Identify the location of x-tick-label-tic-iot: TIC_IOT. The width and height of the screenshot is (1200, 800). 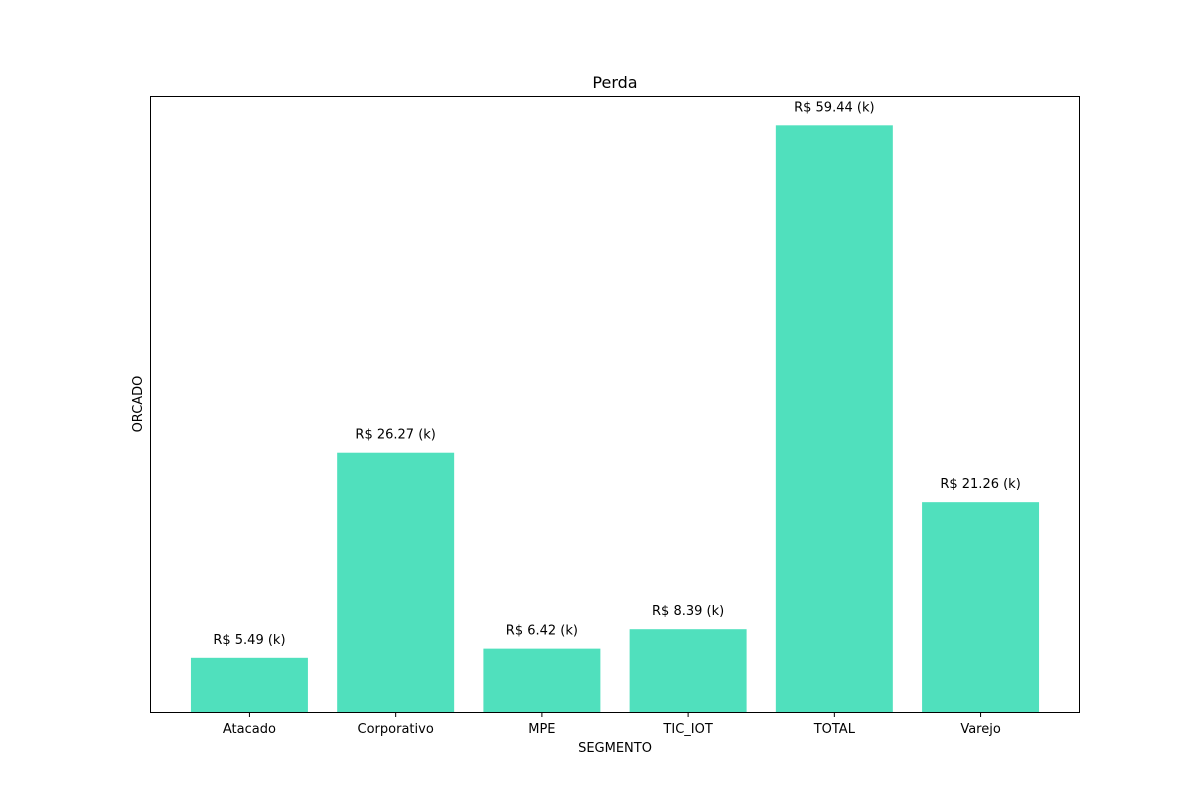
(687, 729).